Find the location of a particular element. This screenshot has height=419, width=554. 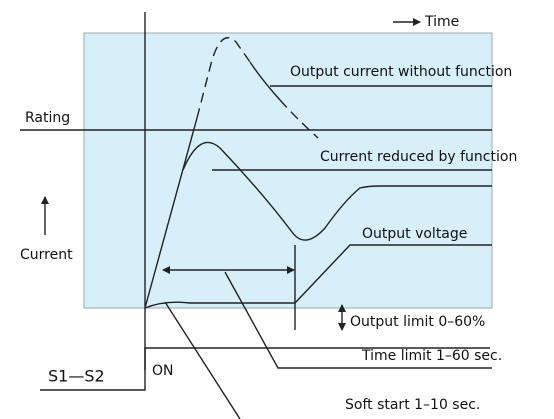

output-current-without-function-label: Output current without function is located at coordinates (401, 72).